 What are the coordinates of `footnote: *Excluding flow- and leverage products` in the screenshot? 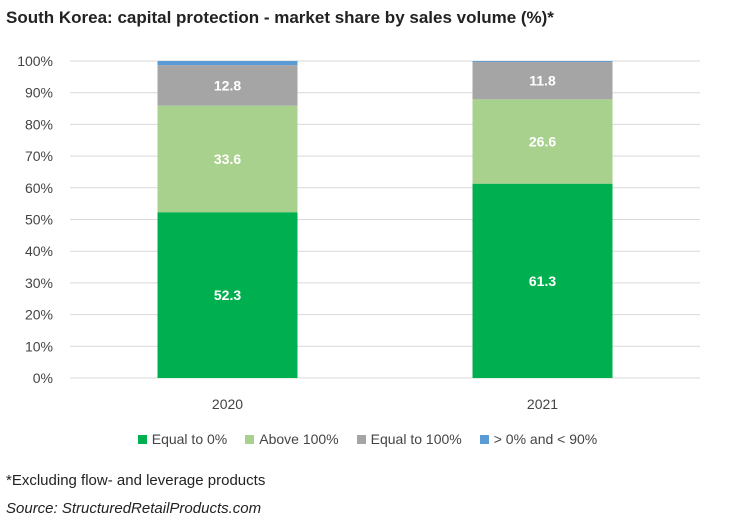 It's located at (136, 480).